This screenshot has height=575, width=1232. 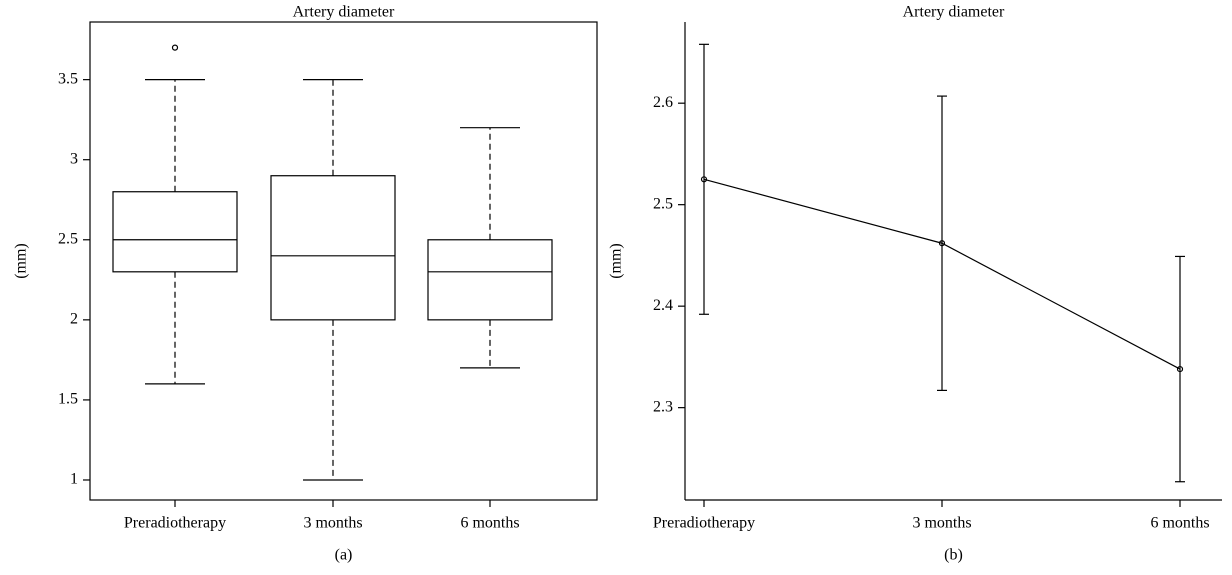 I want to click on y-tick-label: 3.5, so click(x=68, y=78).